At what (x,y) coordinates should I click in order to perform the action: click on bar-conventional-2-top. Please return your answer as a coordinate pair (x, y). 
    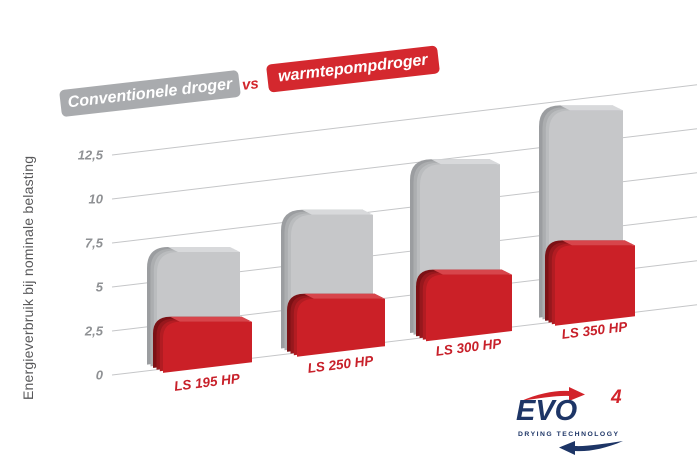
    Looking at the image, I should click on (337, 212).